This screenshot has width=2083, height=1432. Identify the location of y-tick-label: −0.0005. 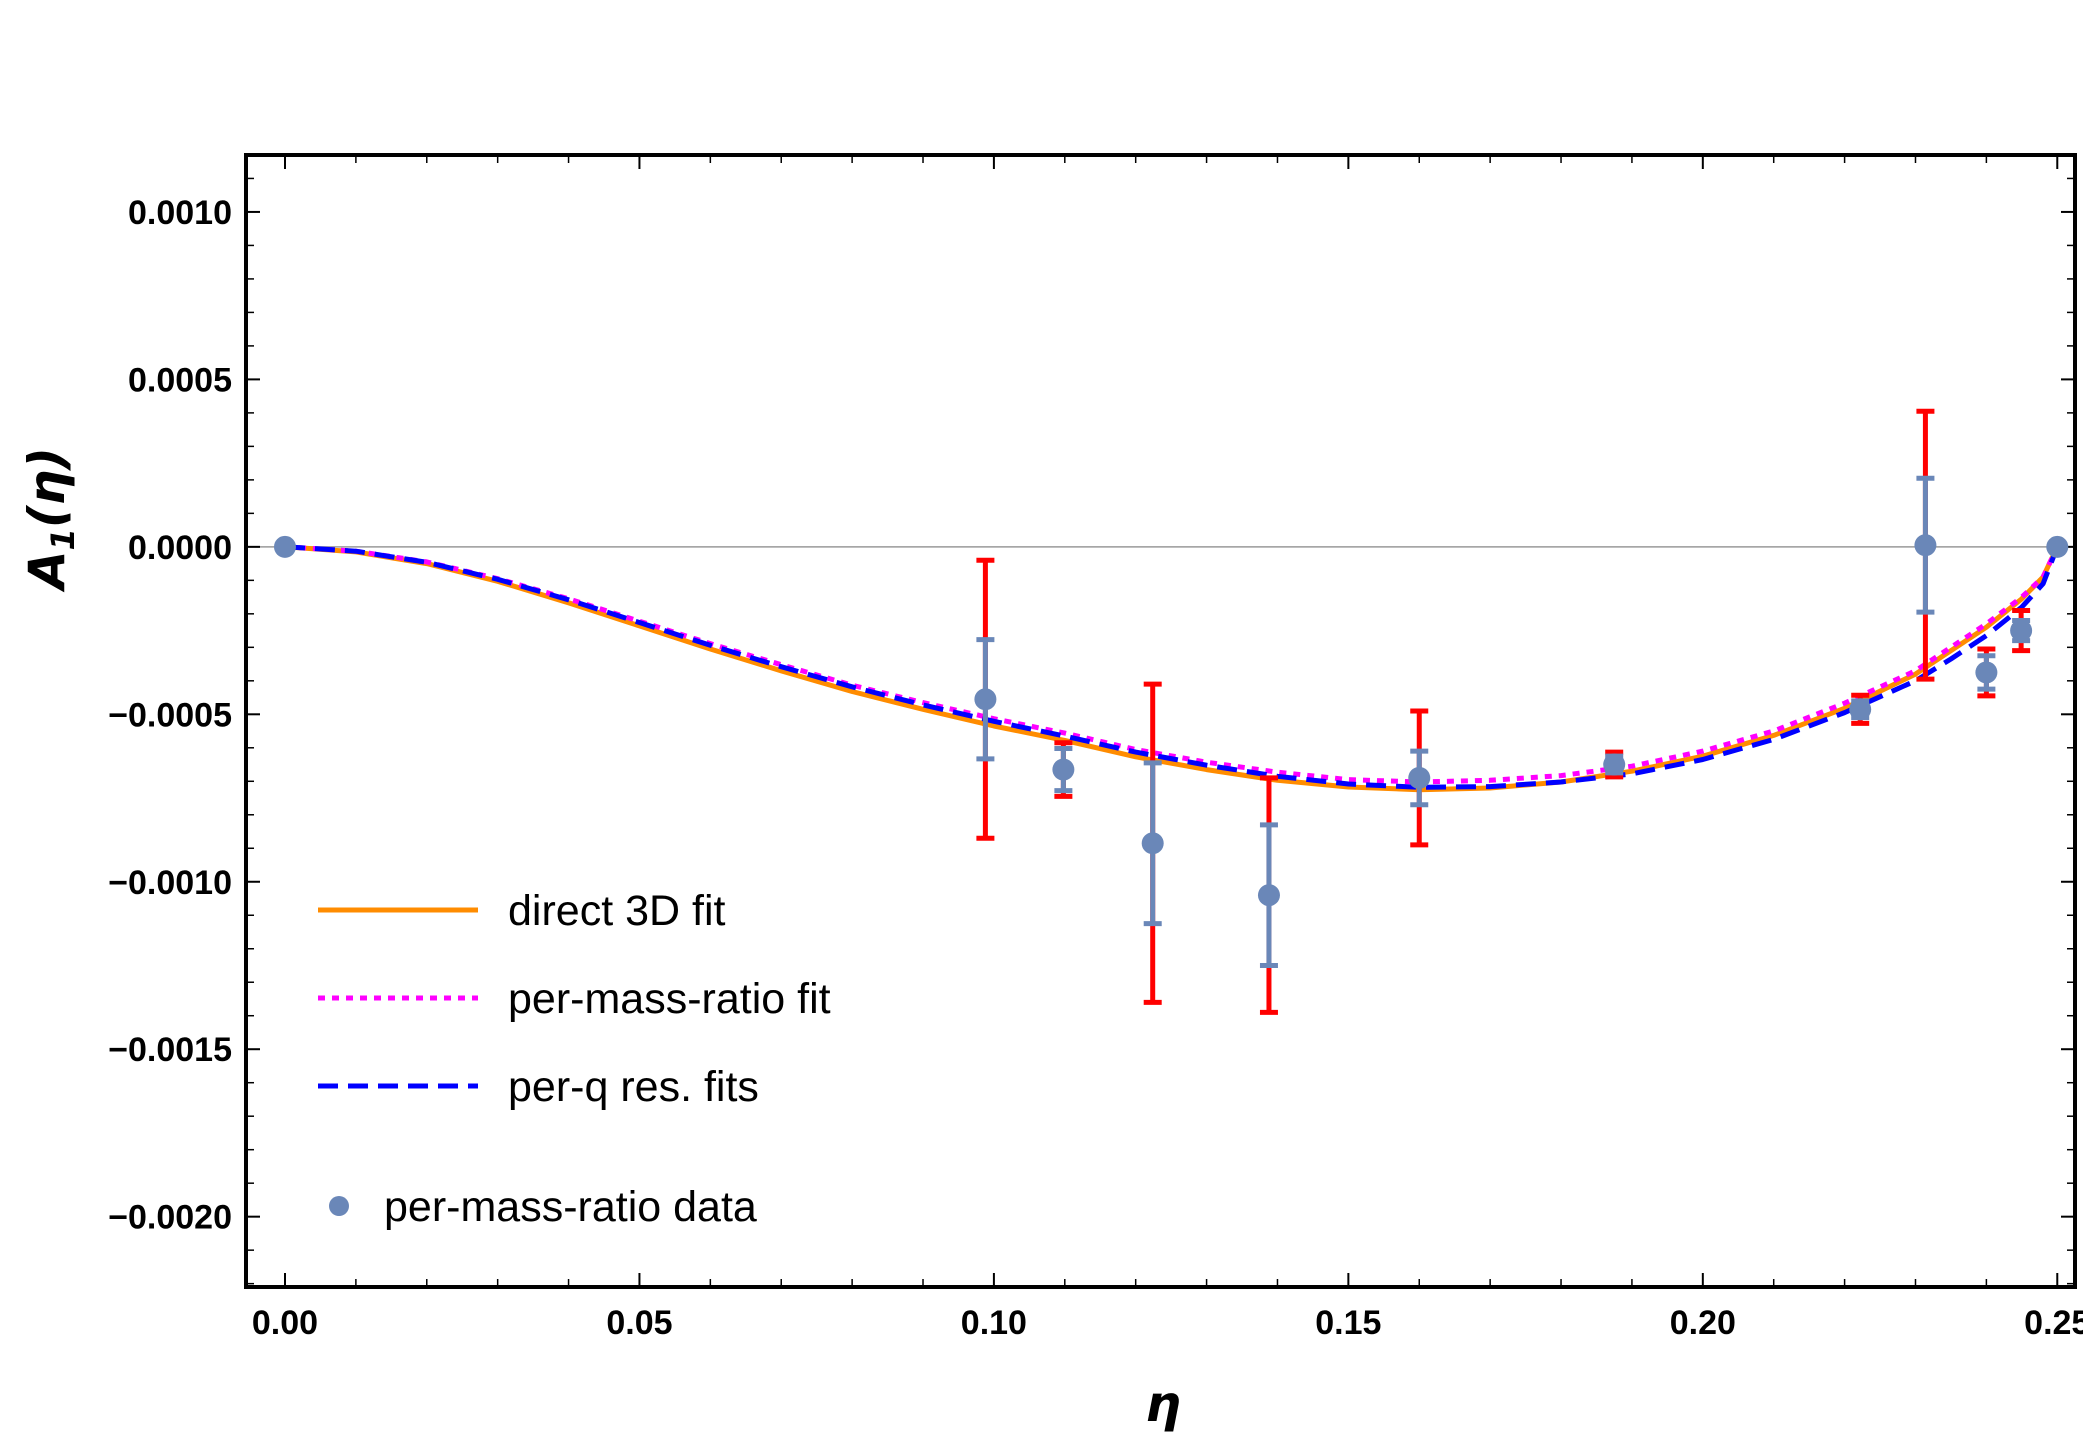
(170, 715).